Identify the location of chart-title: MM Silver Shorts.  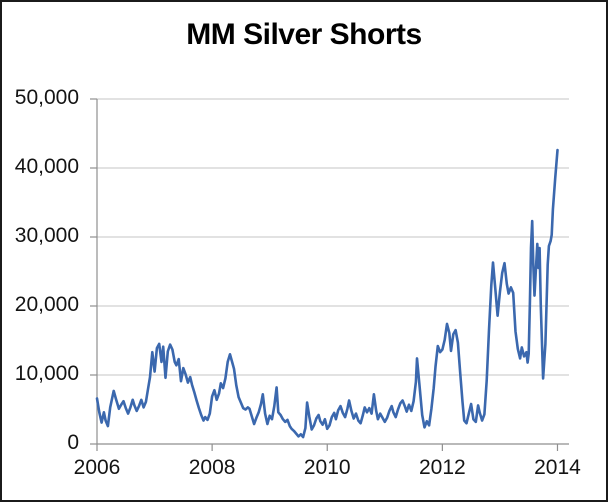
(304, 34).